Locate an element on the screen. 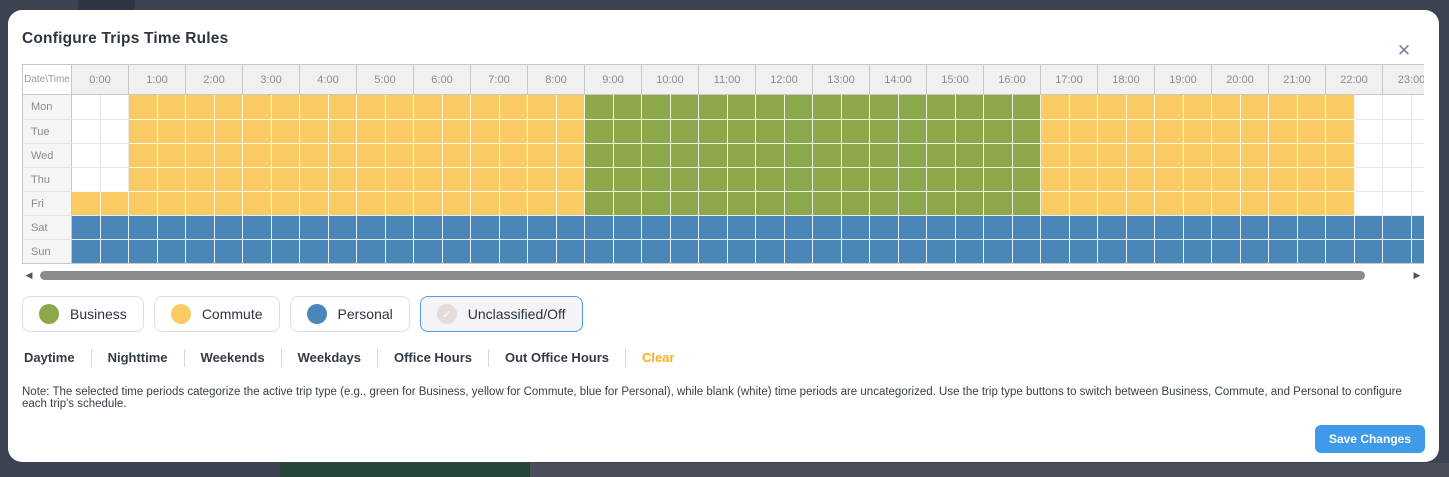 This screenshot has height=477, width=1449. preset-button-office-hours: Office Hours is located at coordinates (433, 358).